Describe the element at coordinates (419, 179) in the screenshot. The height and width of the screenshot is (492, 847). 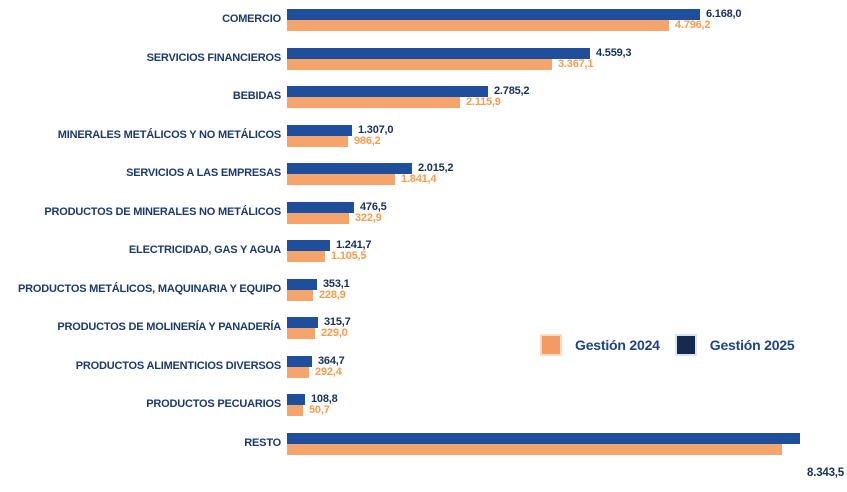
I see `value-label-2024: 1.841,4` at that location.